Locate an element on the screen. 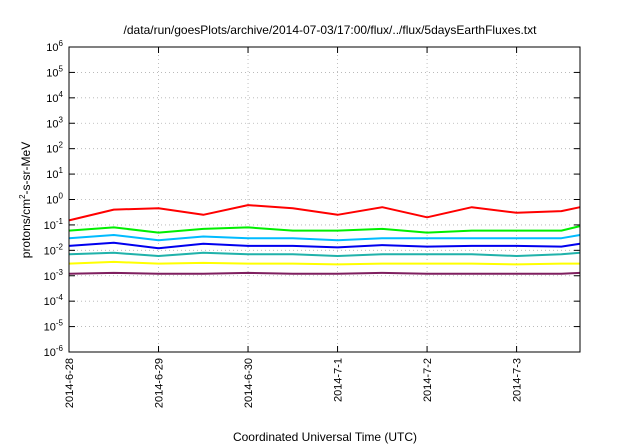  y-tick-label: 10⁻² is located at coordinates (54, 249).